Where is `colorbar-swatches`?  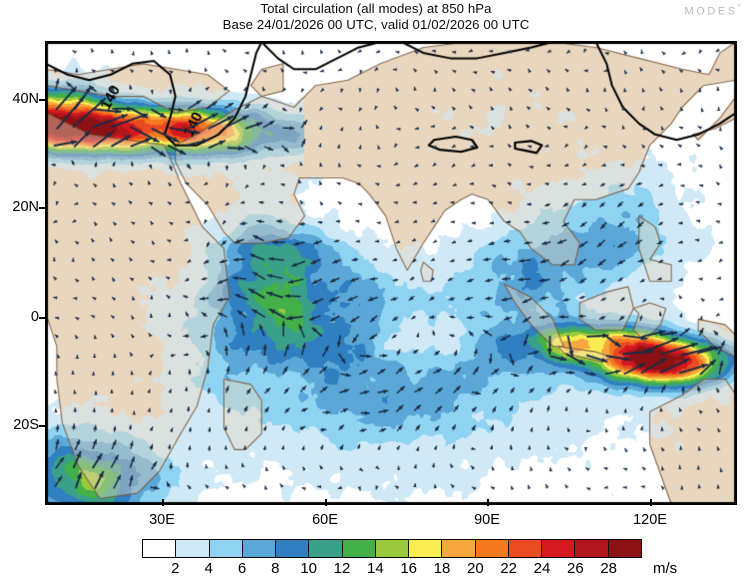 colorbar-swatches is located at coordinates (392, 548).